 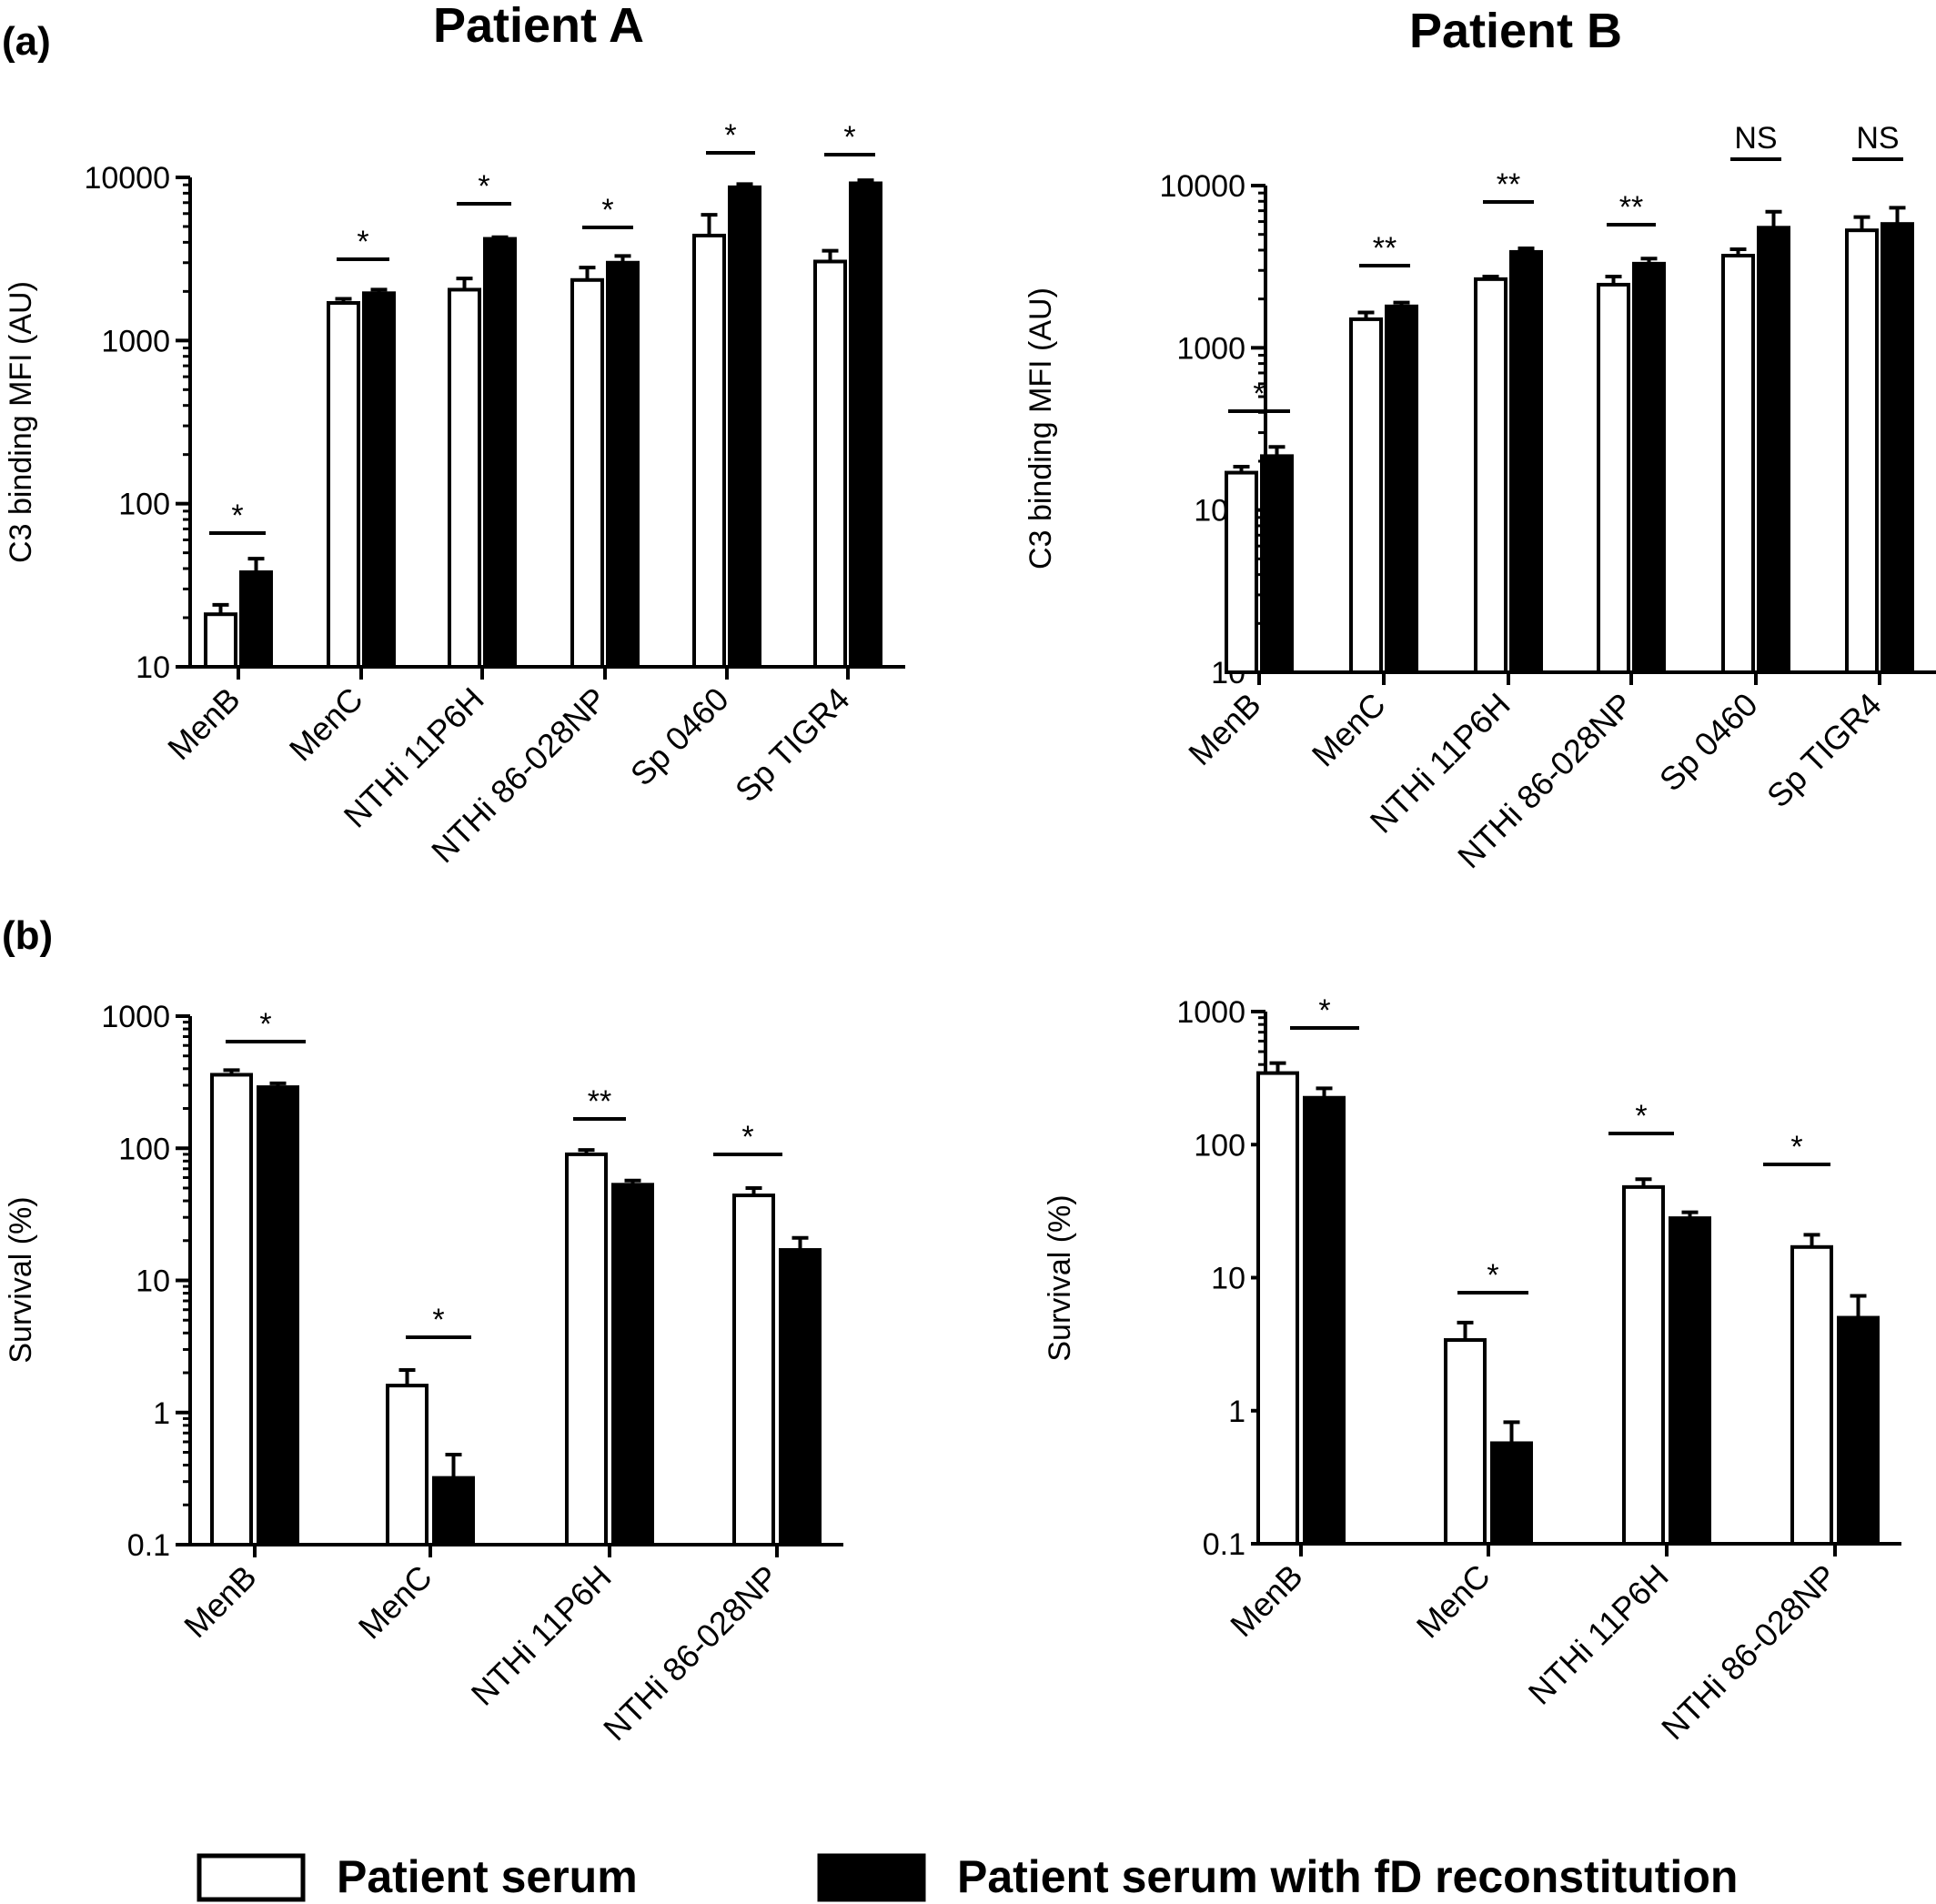 I want to click on significance-label: NS, so click(x=1755, y=138).